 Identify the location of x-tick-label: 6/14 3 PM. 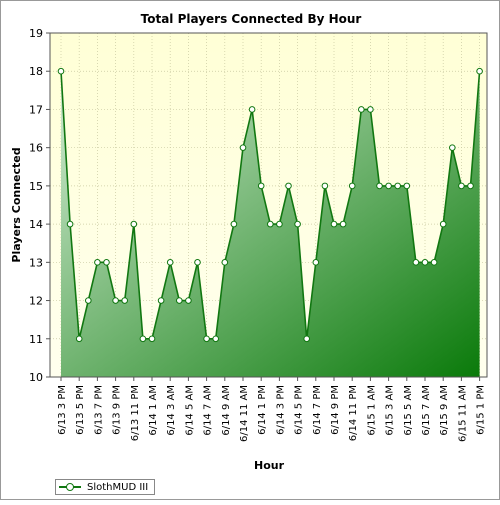
(280, 410).